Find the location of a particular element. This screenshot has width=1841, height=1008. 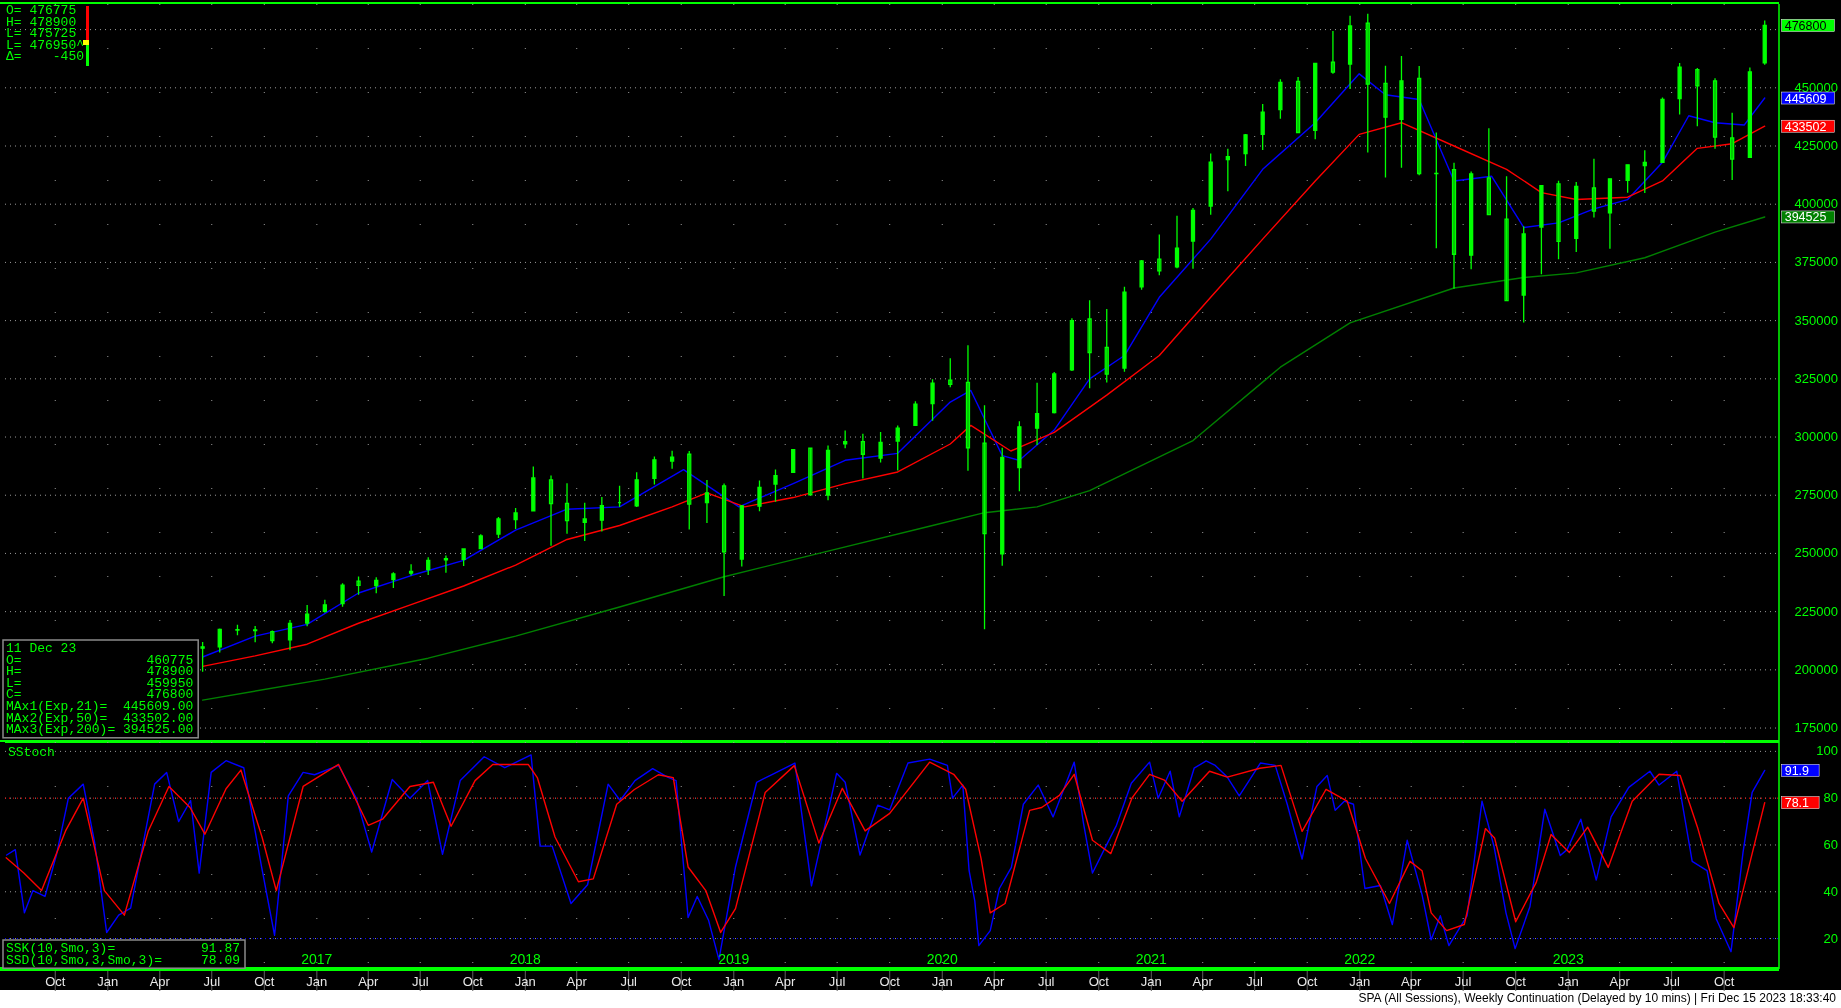

y-tick-label: 325000 is located at coordinates (1816, 378).